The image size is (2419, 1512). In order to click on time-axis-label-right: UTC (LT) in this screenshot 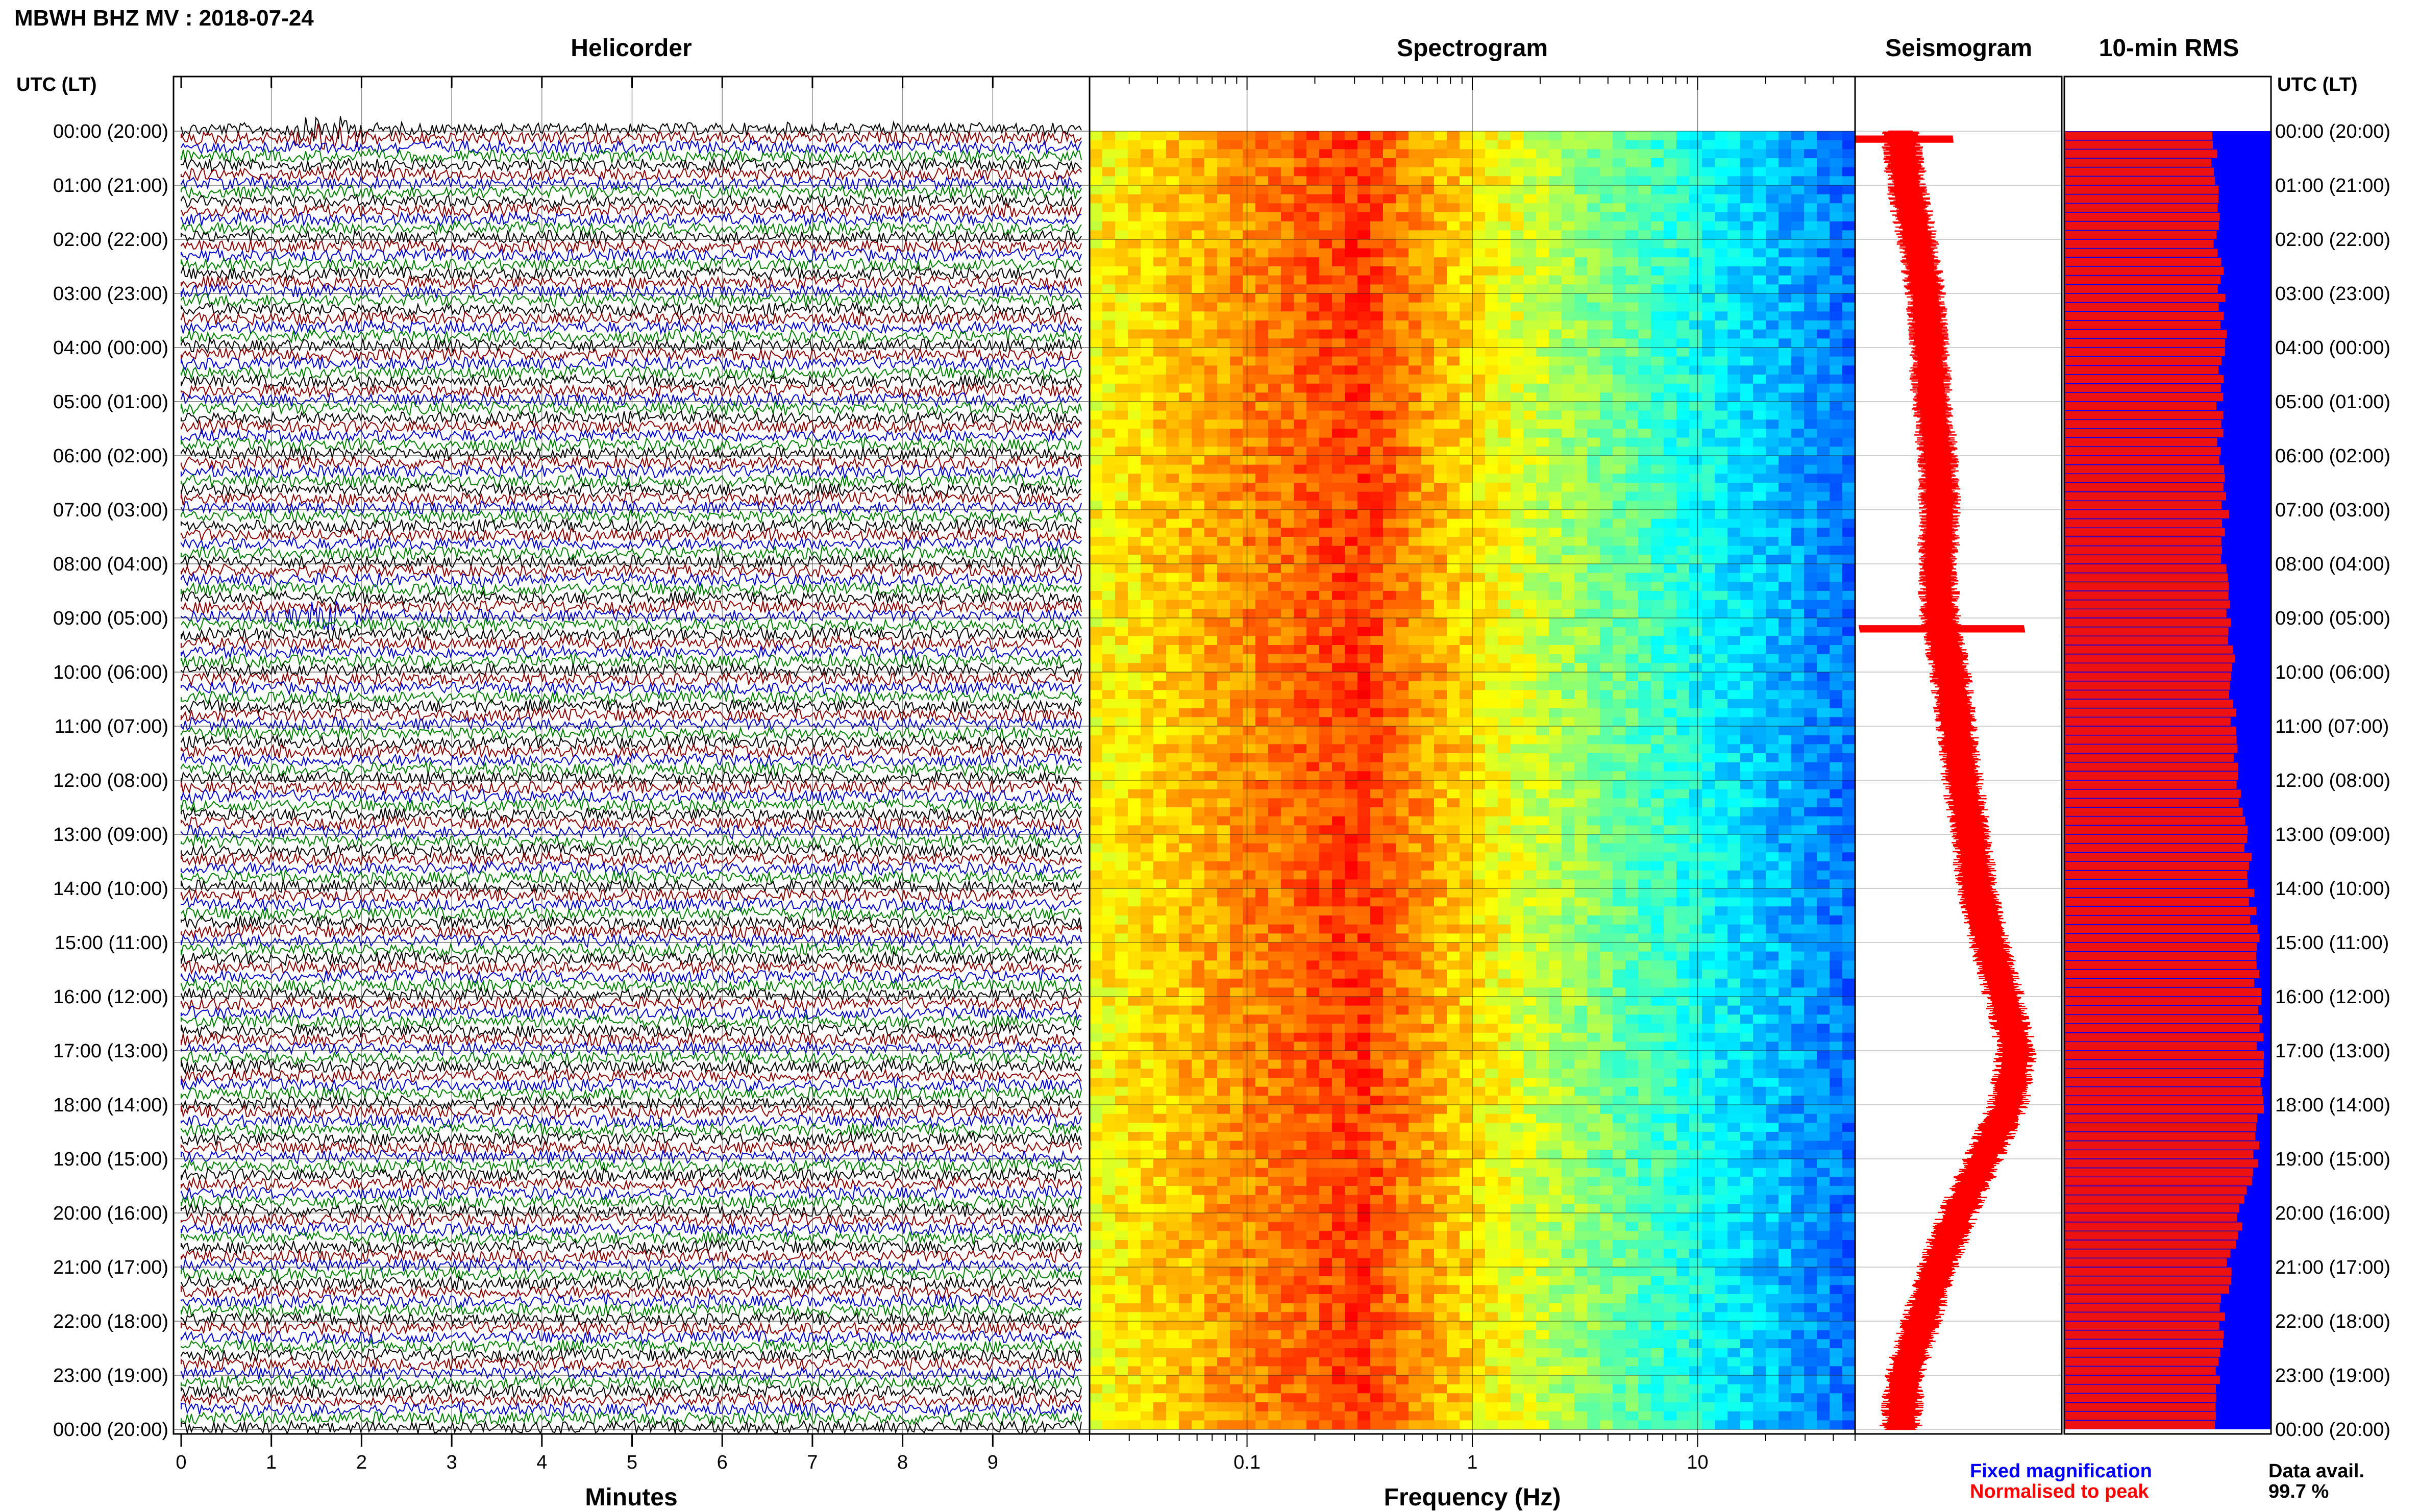, I will do `click(2317, 84)`.